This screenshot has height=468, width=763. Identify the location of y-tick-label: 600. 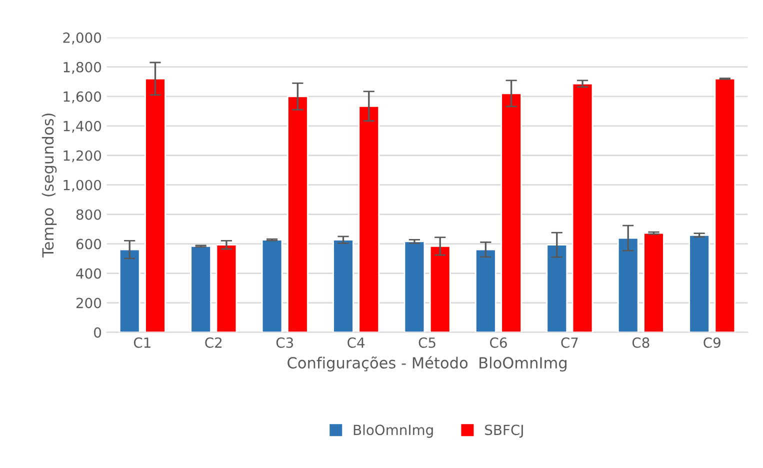
(89, 244).